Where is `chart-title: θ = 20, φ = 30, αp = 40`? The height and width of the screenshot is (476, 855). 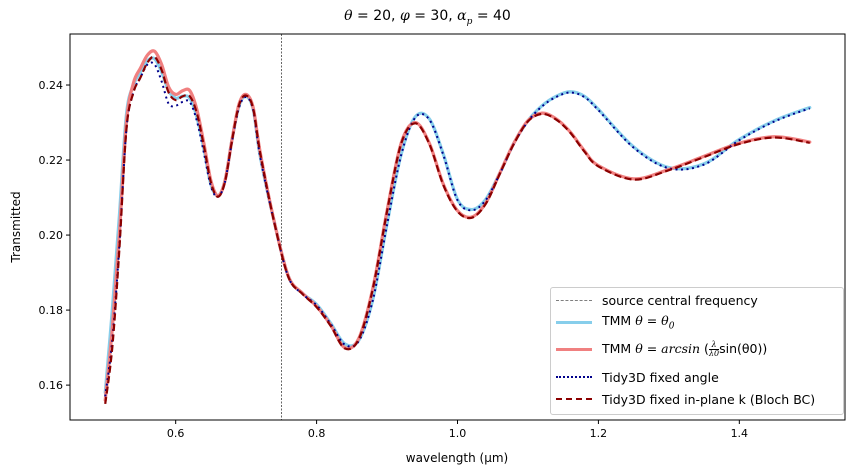
chart-title: θ = 20, φ = 30, αp = 40 is located at coordinates (427, 17).